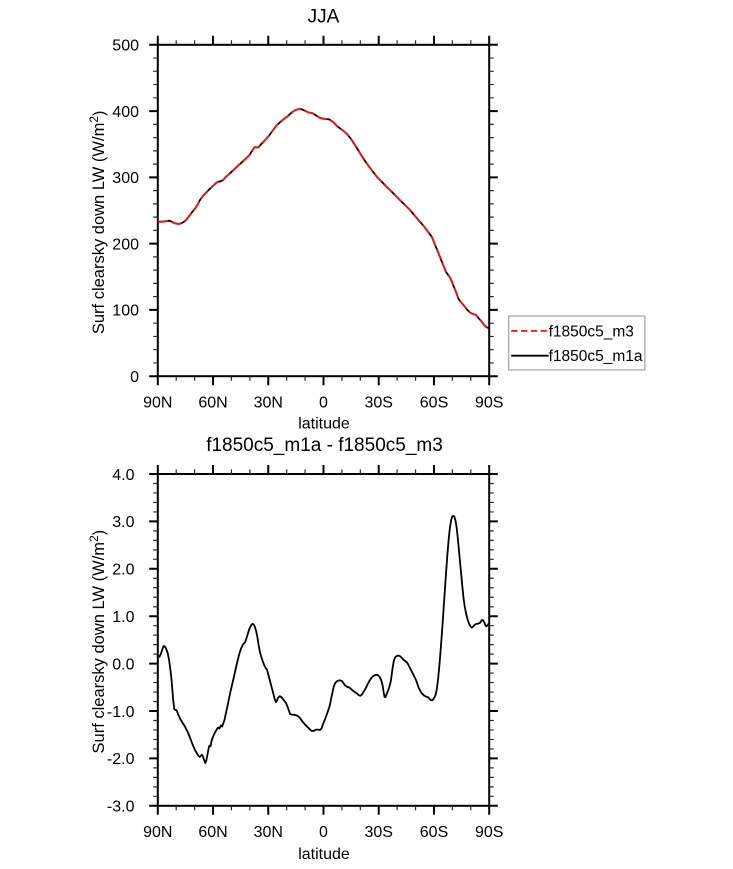  Describe the element at coordinates (125, 112) in the screenshot. I see `svg-text: 400` at that location.